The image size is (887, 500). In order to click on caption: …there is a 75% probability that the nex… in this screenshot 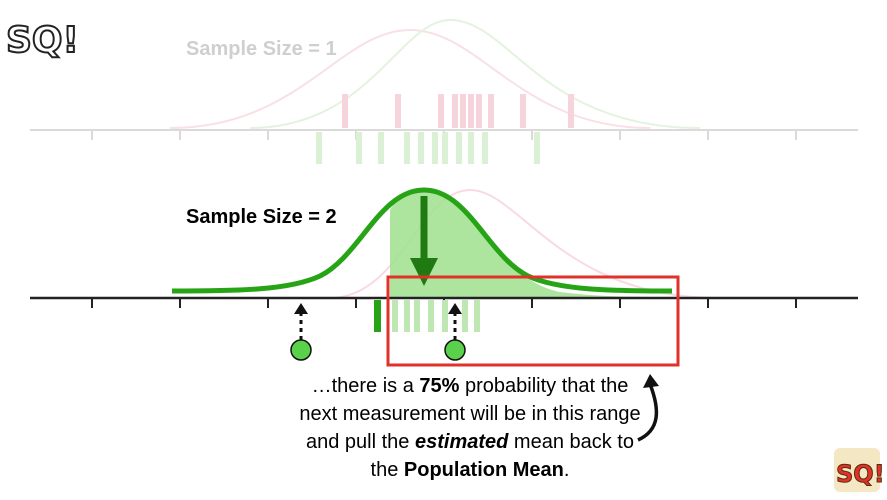, I will do `click(470, 428)`.